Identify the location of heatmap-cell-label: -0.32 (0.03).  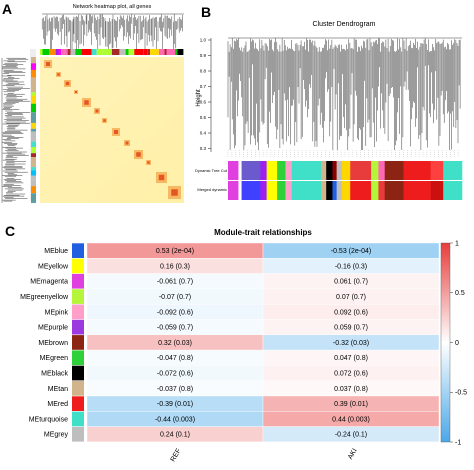
(351, 343).